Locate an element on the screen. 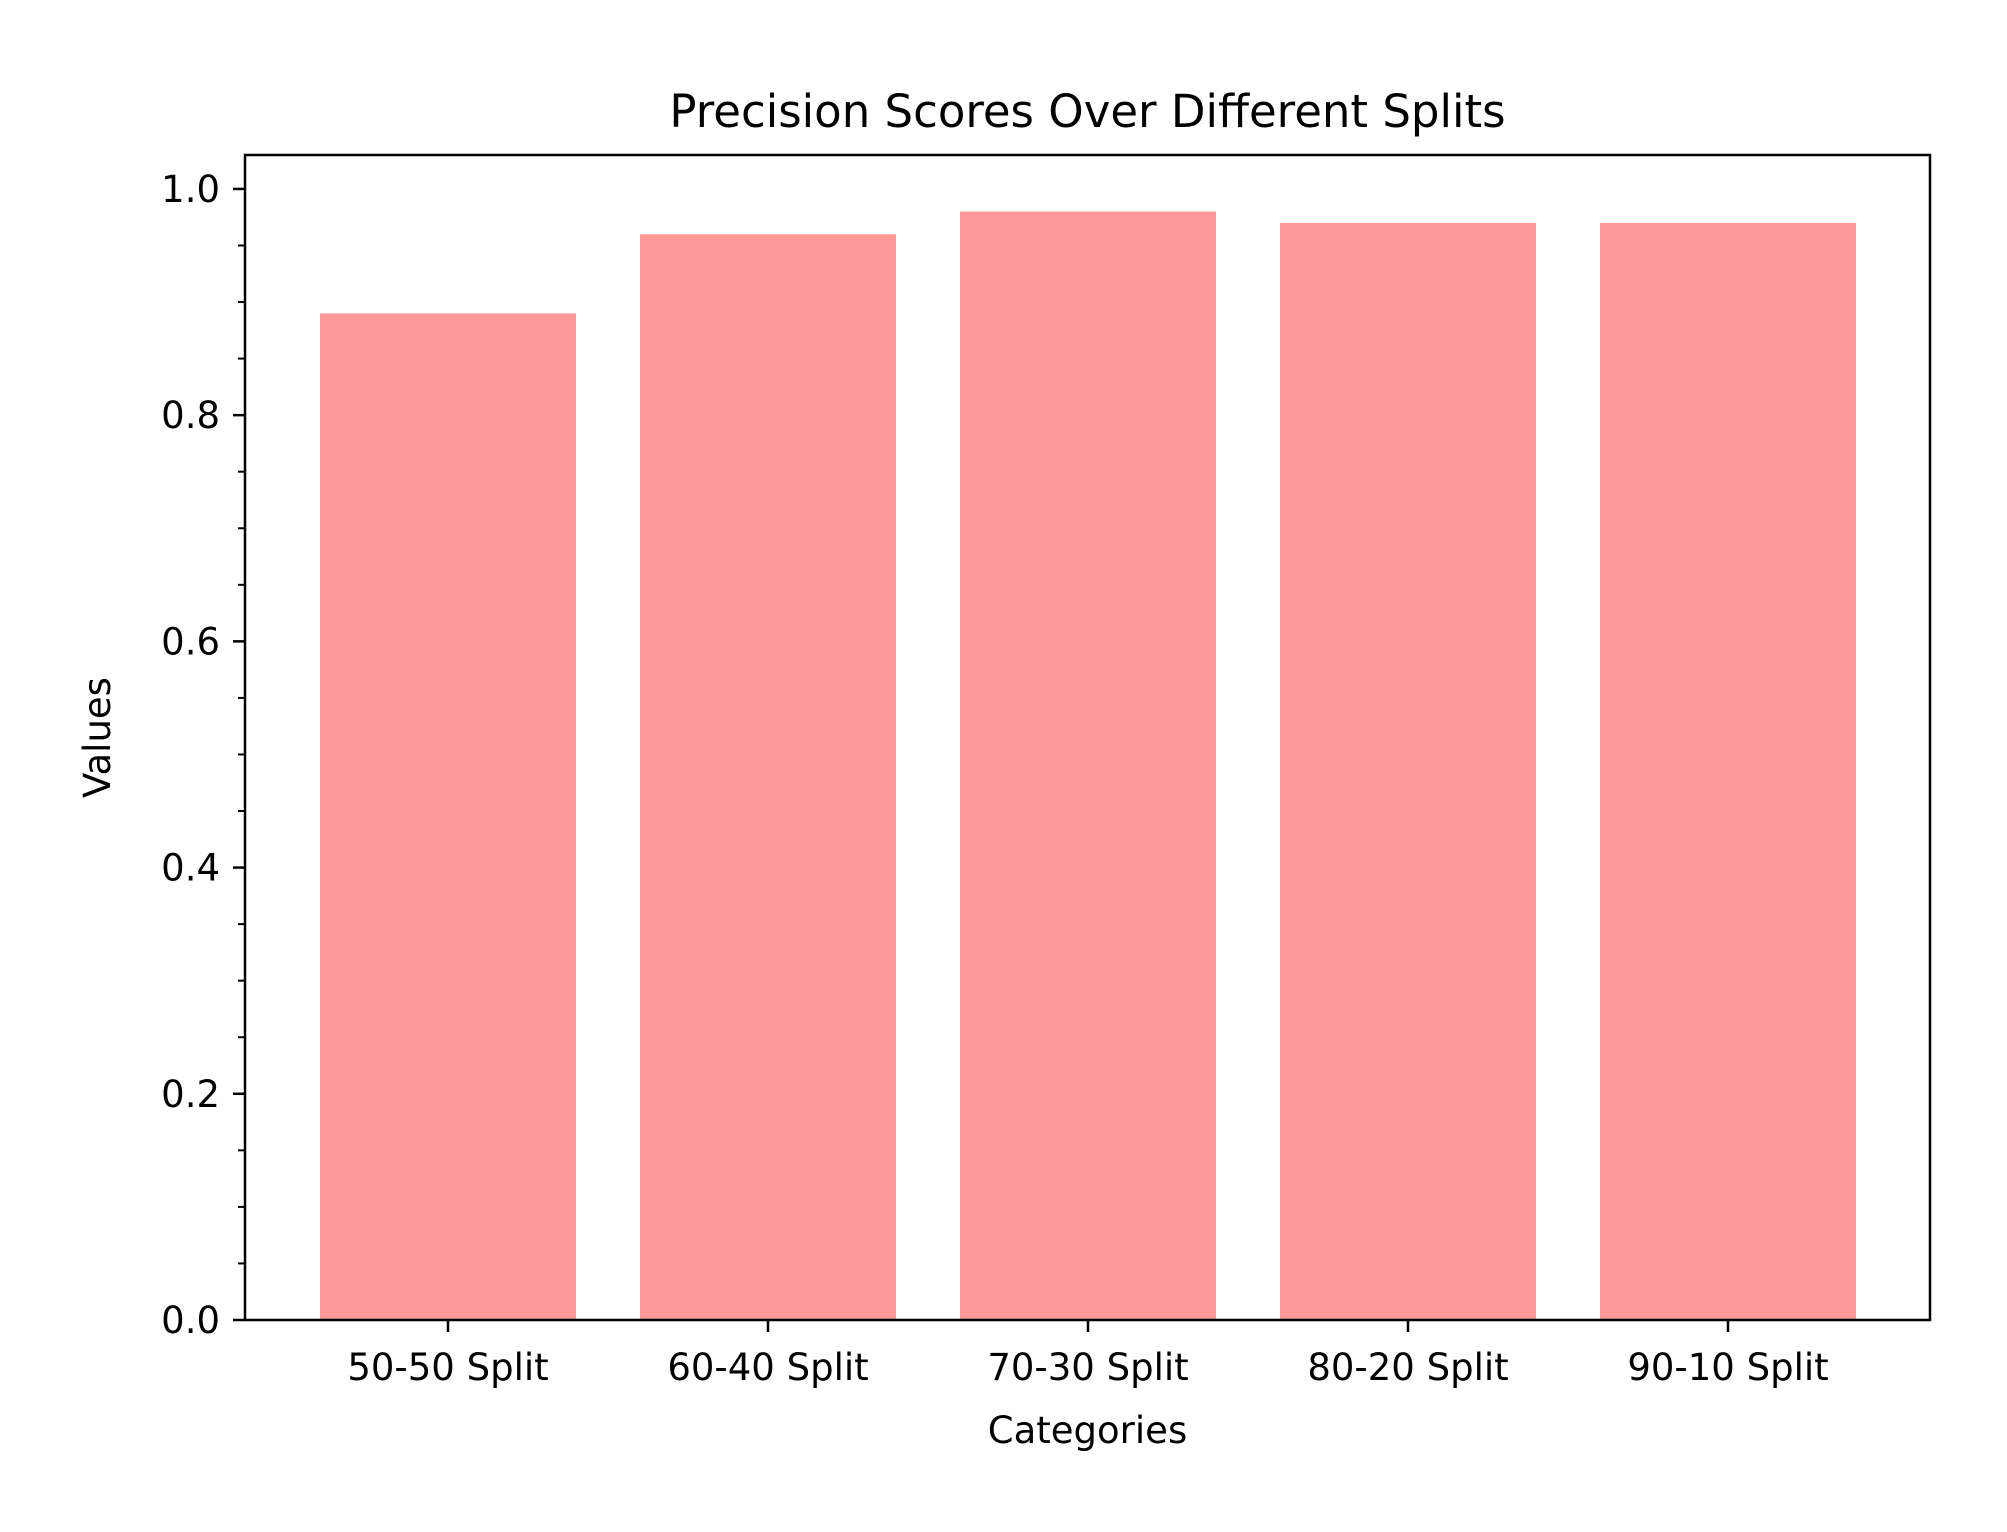  x-tick-label: 50-50 Split is located at coordinates (447, 1367).